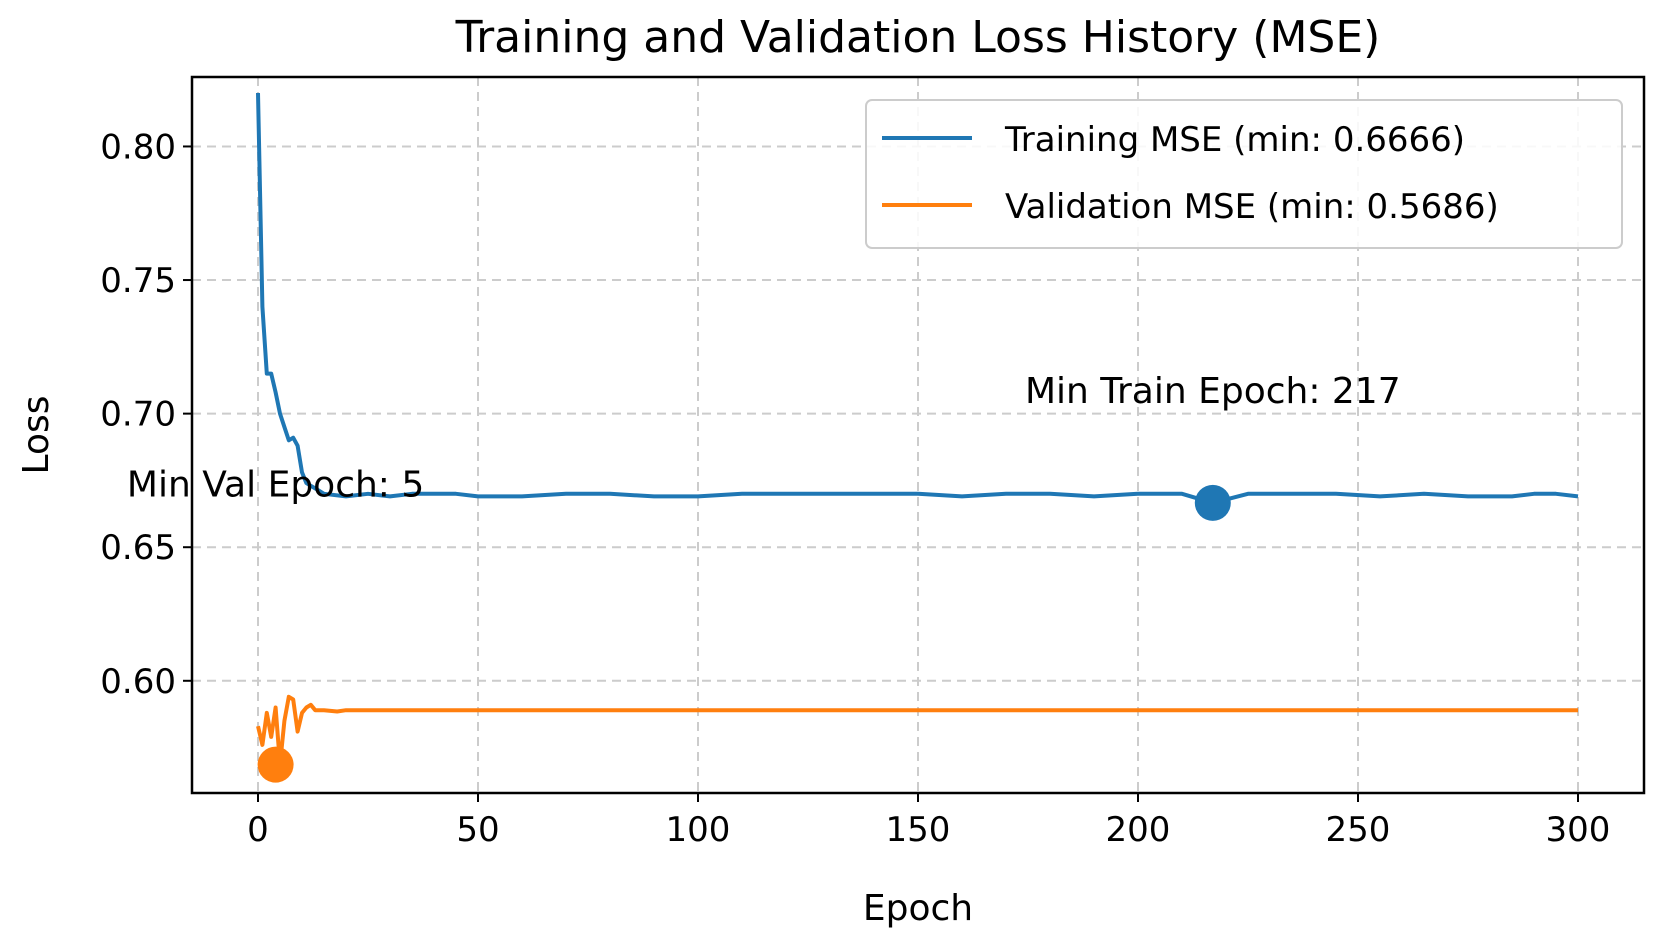 The width and height of the screenshot is (1653, 944). Describe the element at coordinates (138, 415) in the screenshot. I see `y-tick-label: 0.70` at that location.